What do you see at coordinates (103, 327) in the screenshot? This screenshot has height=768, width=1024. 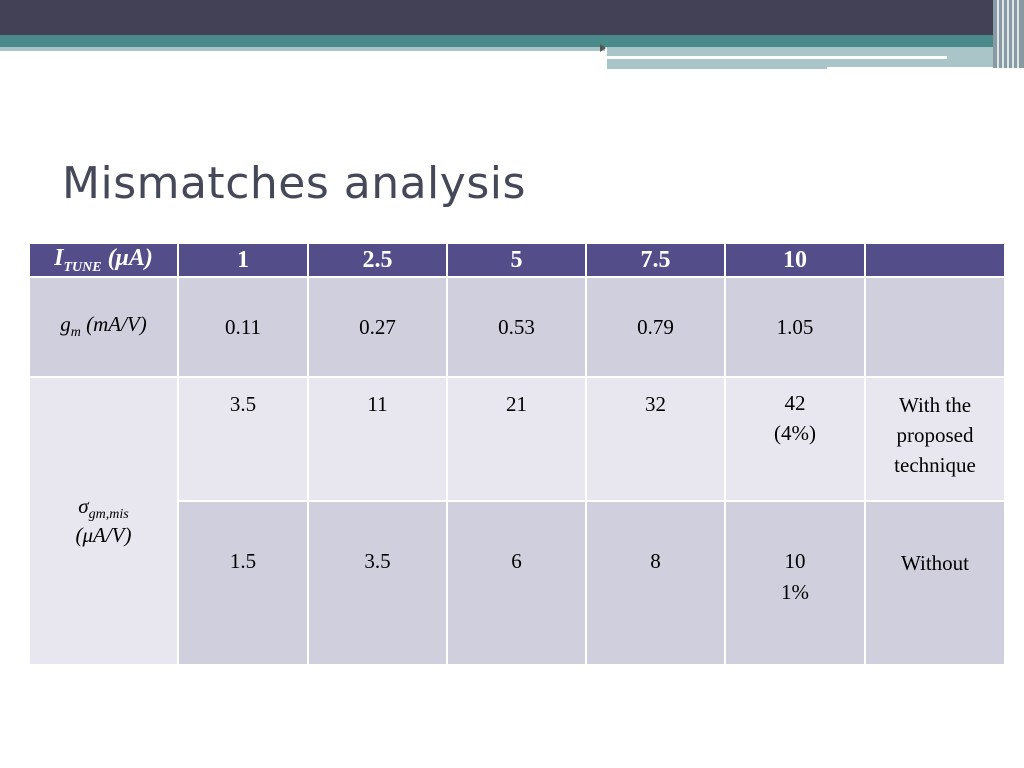 I see `gm-label-cell: gm (mA/V)` at bounding box center [103, 327].